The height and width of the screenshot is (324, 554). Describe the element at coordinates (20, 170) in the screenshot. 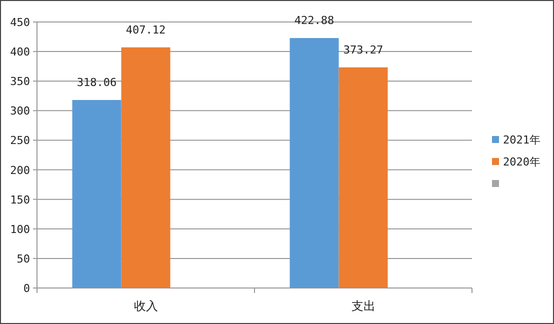

I see `y-tick-label: 200` at that location.